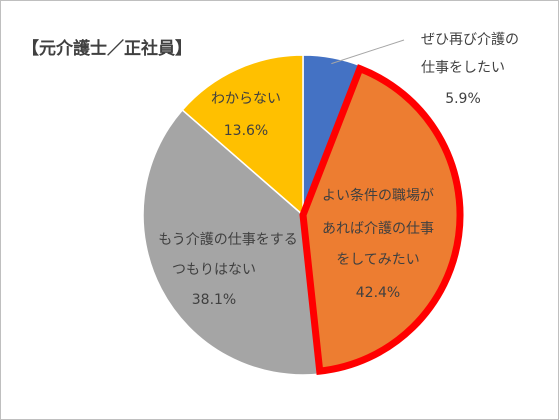  I want to click on slice-0-label-line-0: ぜひ再び介護の, so click(470, 40).